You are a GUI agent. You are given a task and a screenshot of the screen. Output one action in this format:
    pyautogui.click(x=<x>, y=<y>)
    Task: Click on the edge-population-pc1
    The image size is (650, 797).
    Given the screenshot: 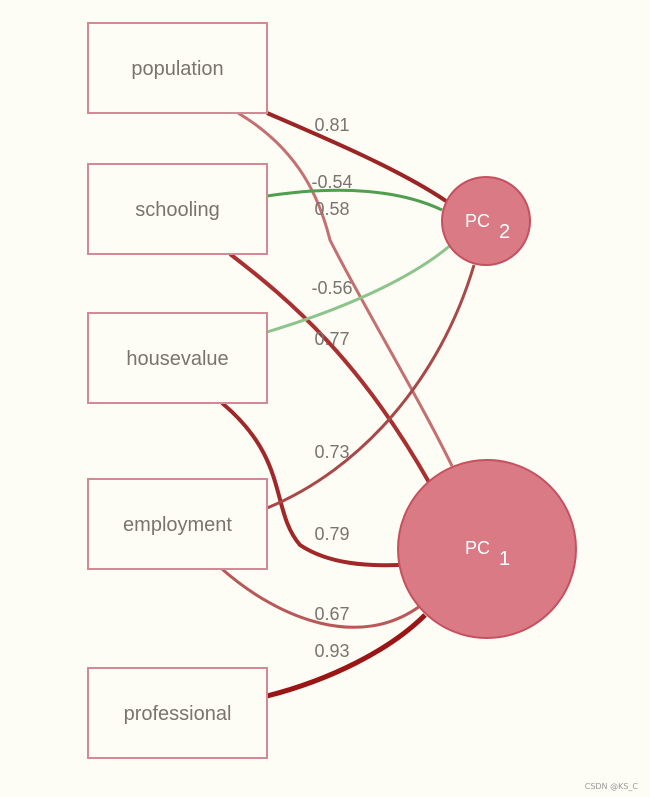 What is the action you would take?
    pyautogui.click(x=345, y=289)
    